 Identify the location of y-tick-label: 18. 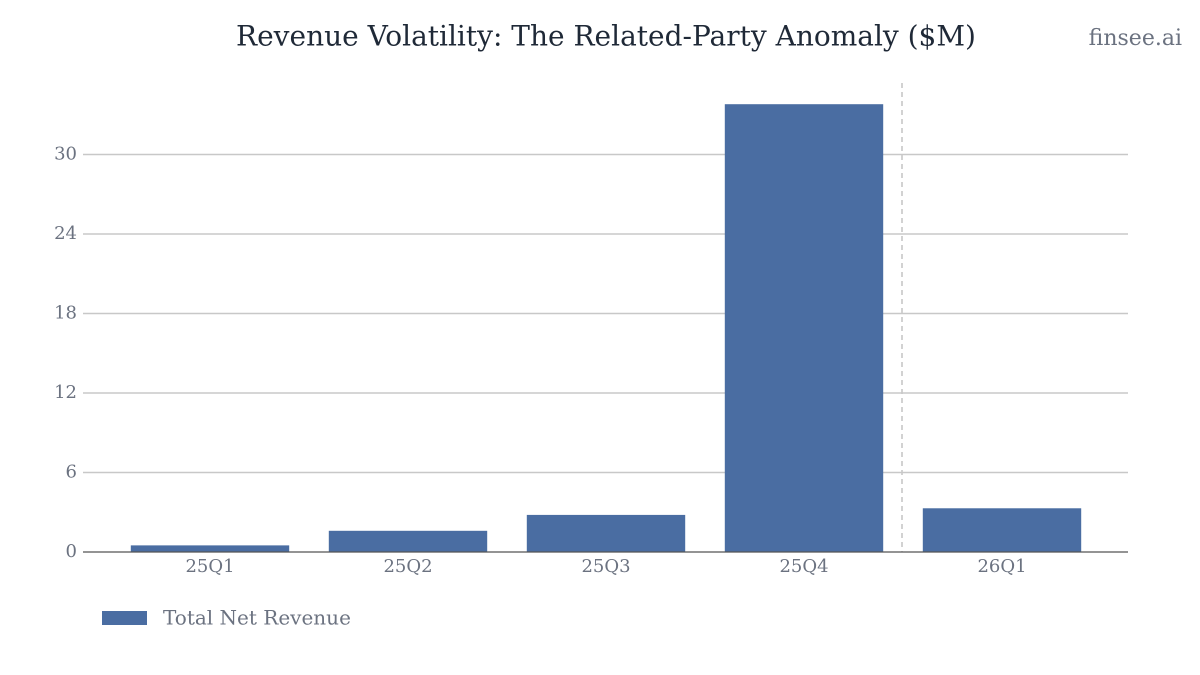
(65, 313).